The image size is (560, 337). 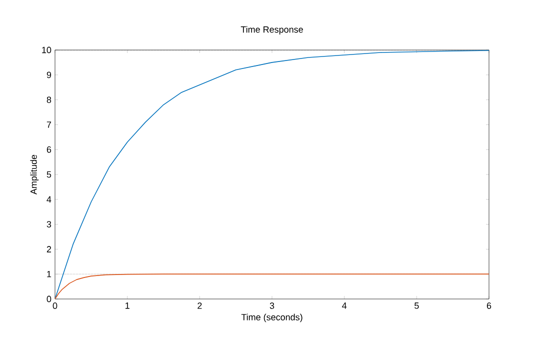 What do you see at coordinates (489, 305) in the screenshot?
I see `x-tick-label: 6` at bounding box center [489, 305].